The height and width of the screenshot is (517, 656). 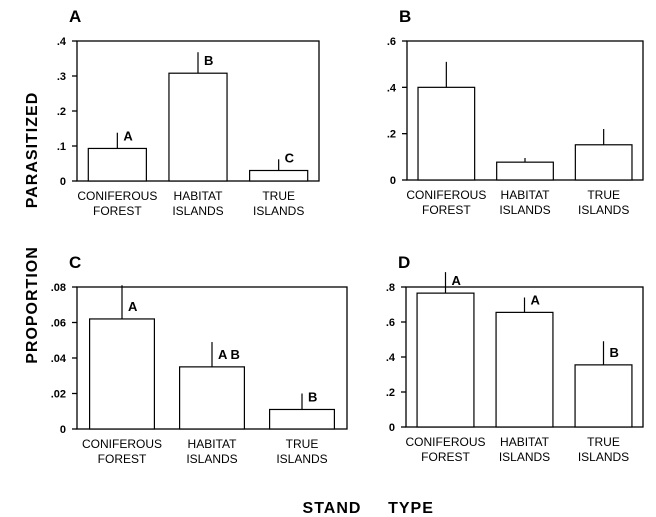 I want to click on x-axis-label-type: TYPE, so click(x=411, y=508).